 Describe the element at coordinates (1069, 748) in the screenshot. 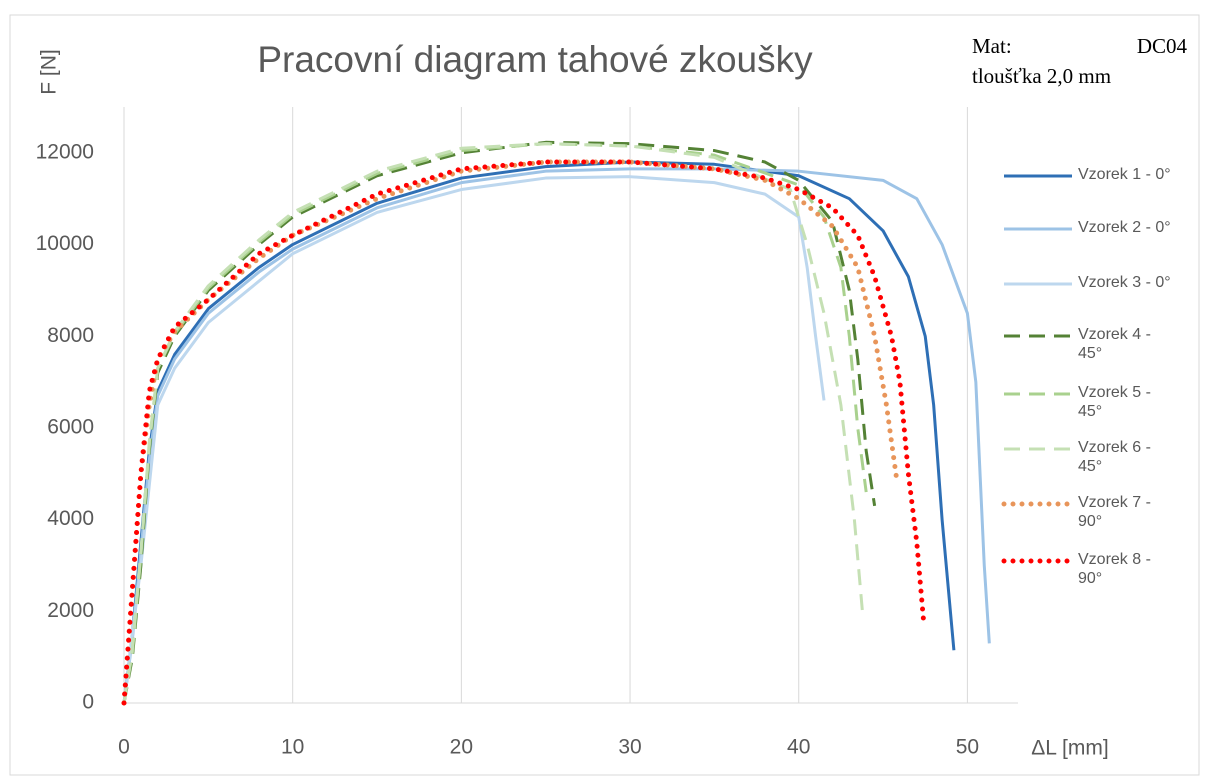

I see `x-axis-label: ΔL [mm]` at that location.